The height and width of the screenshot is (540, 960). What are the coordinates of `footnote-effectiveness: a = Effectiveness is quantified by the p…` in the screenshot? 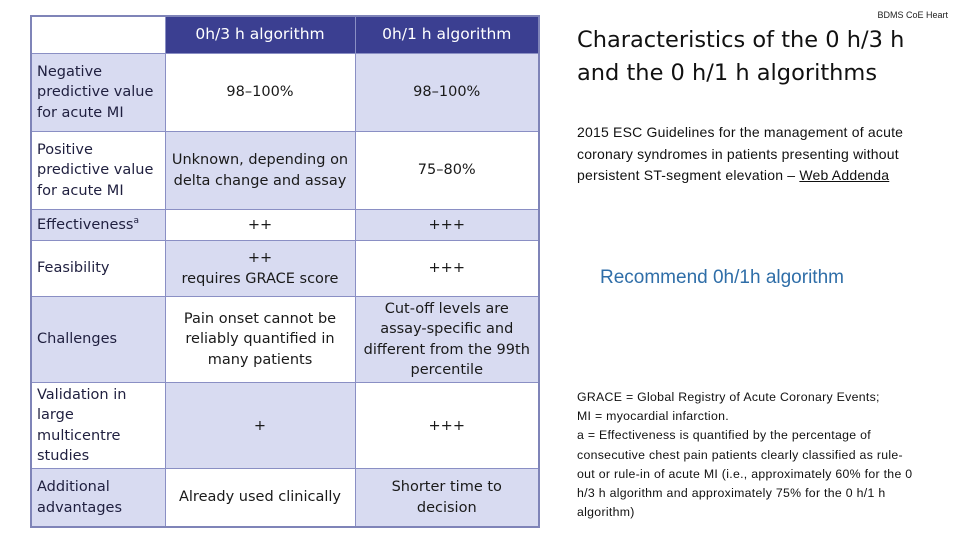 It's located at (745, 474).